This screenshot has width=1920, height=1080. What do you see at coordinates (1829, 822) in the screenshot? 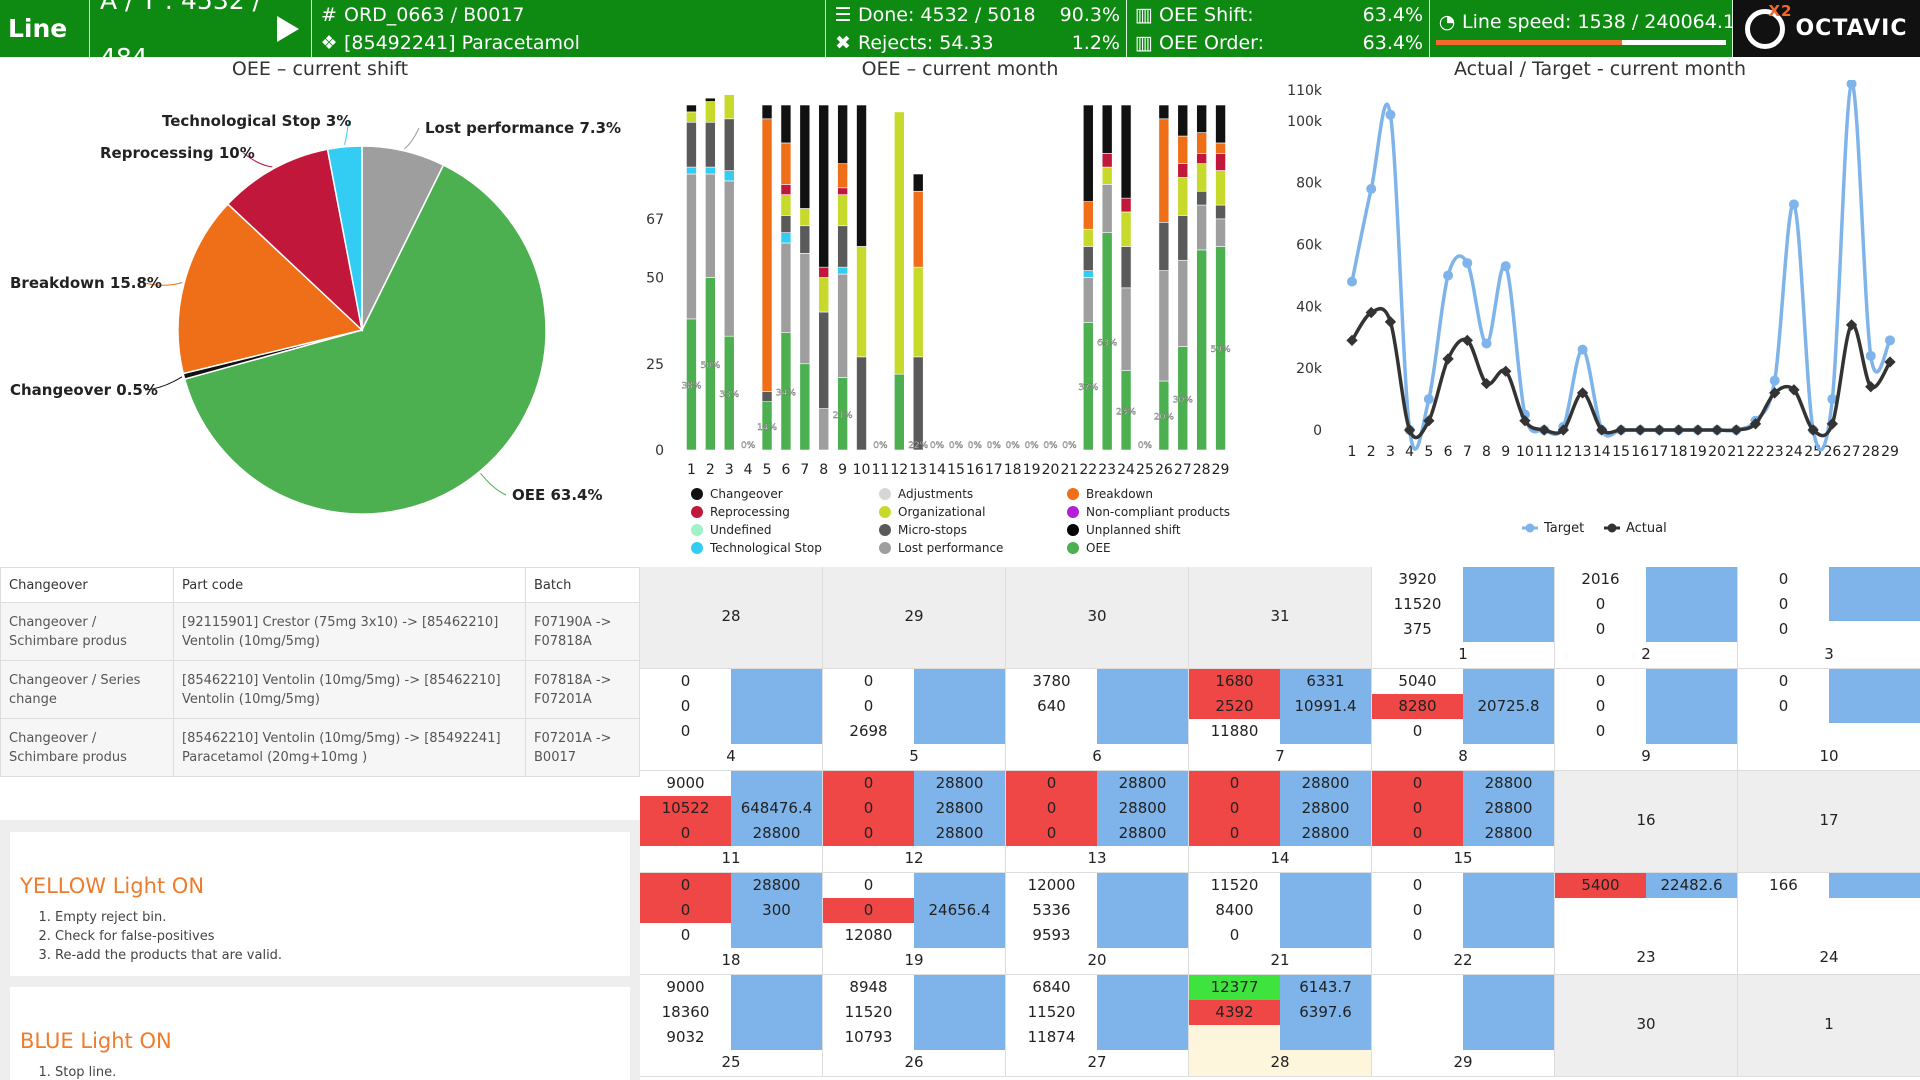
I see `calendar-day: 17` at bounding box center [1829, 822].